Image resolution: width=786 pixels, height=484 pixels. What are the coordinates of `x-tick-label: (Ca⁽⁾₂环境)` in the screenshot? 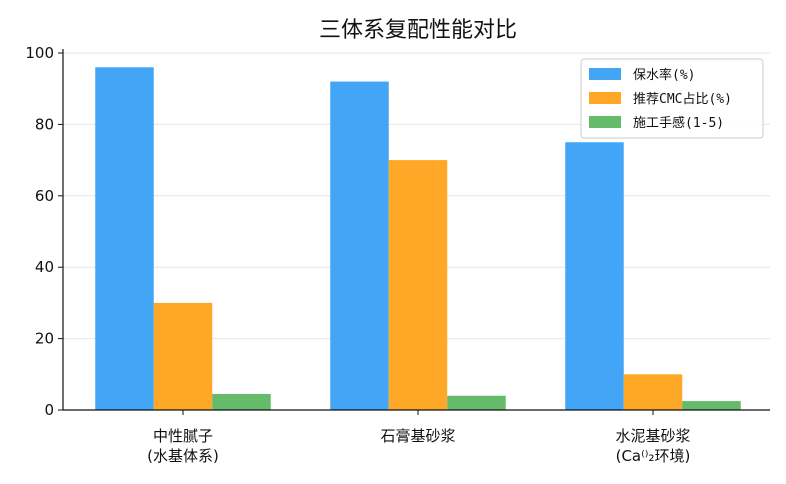 It's located at (653, 456).